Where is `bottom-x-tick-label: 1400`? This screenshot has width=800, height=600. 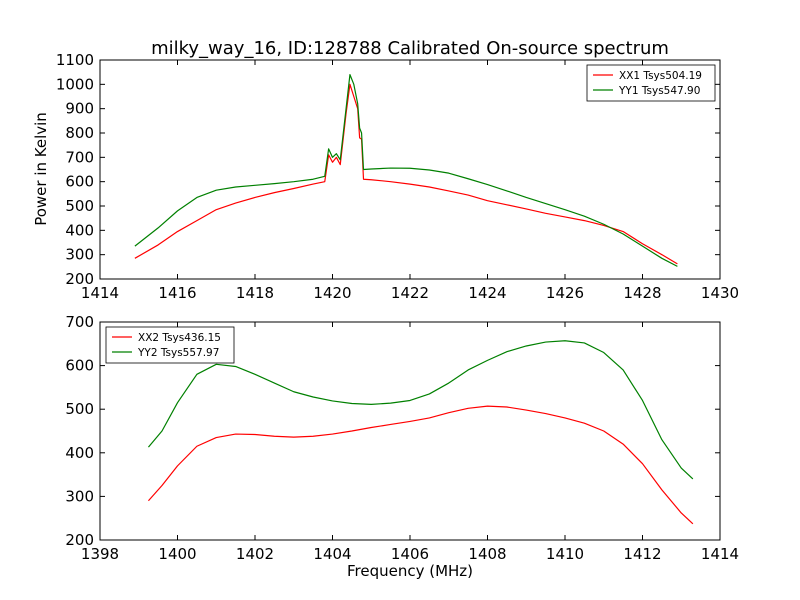
bottom-x-tick-label: 1400 is located at coordinates (177, 554).